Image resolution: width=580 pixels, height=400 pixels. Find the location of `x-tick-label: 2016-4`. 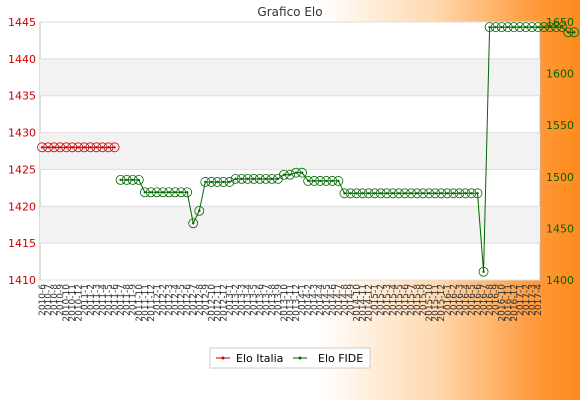

x-tick-label: 2016-4 is located at coordinates (466, 300).